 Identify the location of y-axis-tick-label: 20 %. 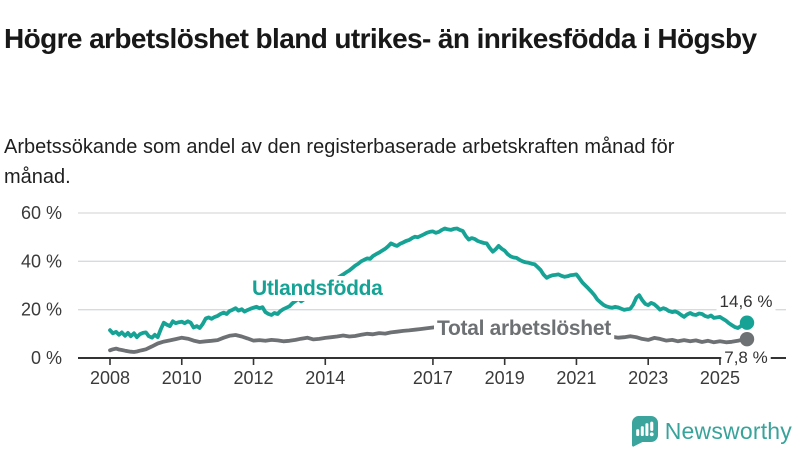
(41, 310).